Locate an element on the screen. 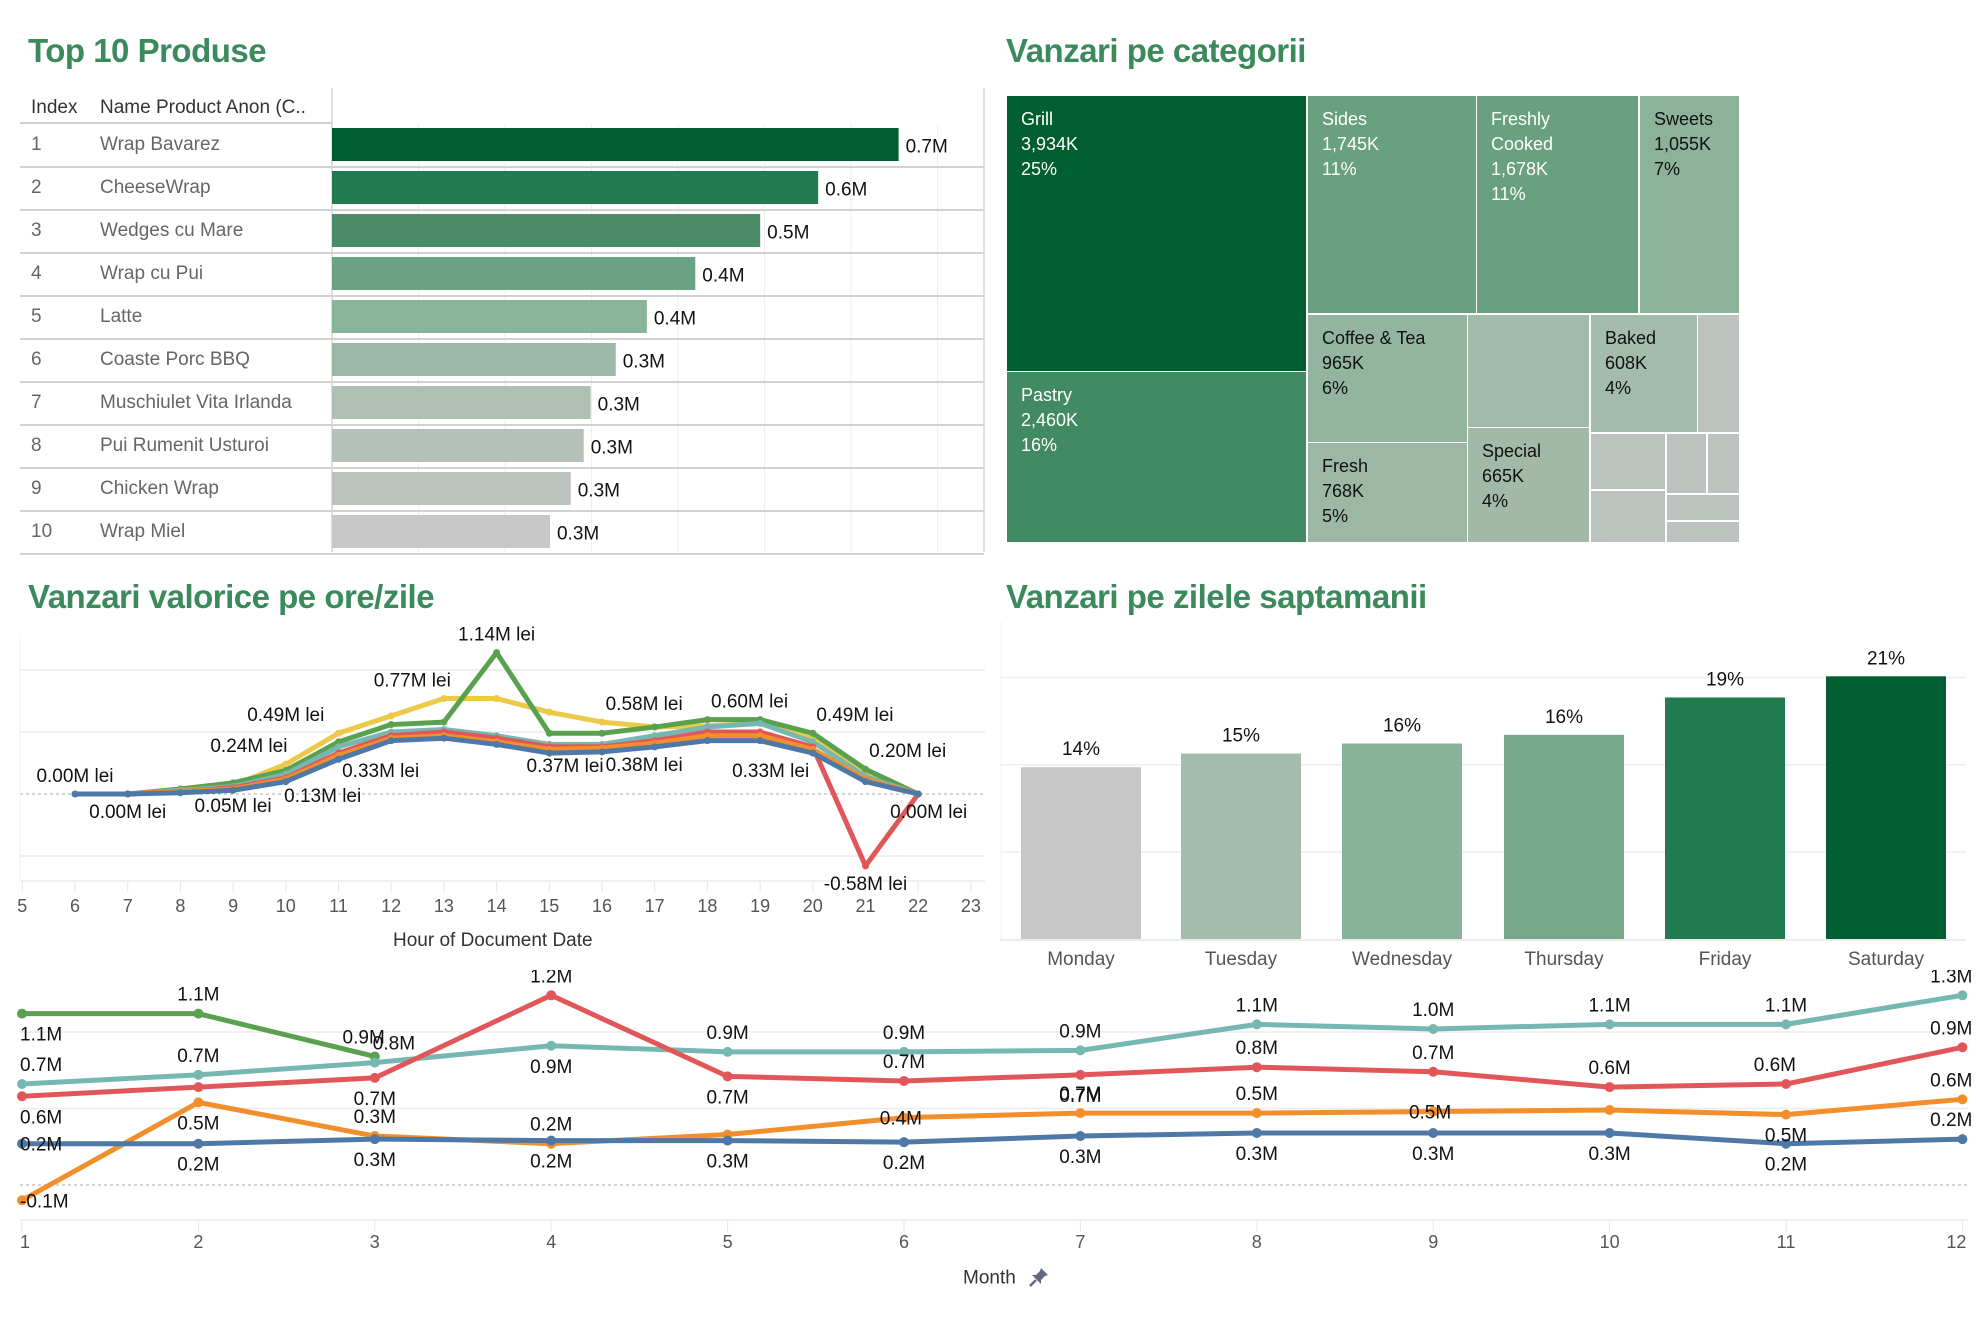 The image size is (1980, 1324). row-index: 3 is located at coordinates (36, 230).